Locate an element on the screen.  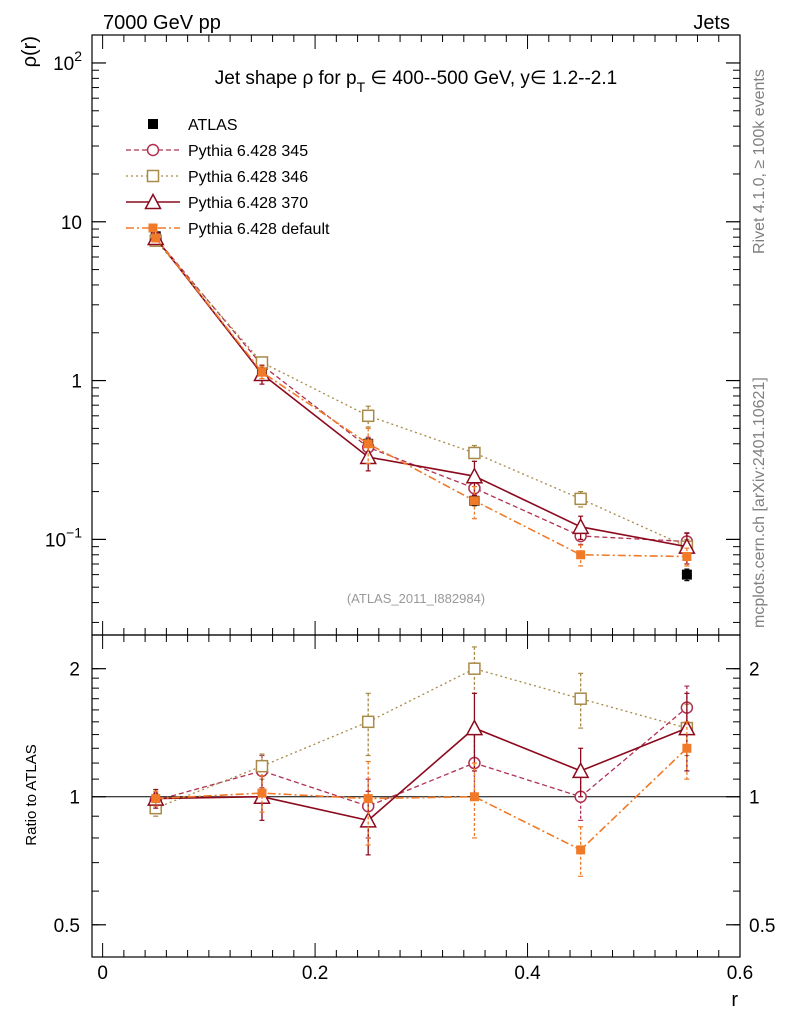
legend-label-atlas: ATLAS is located at coordinates (213, 125).